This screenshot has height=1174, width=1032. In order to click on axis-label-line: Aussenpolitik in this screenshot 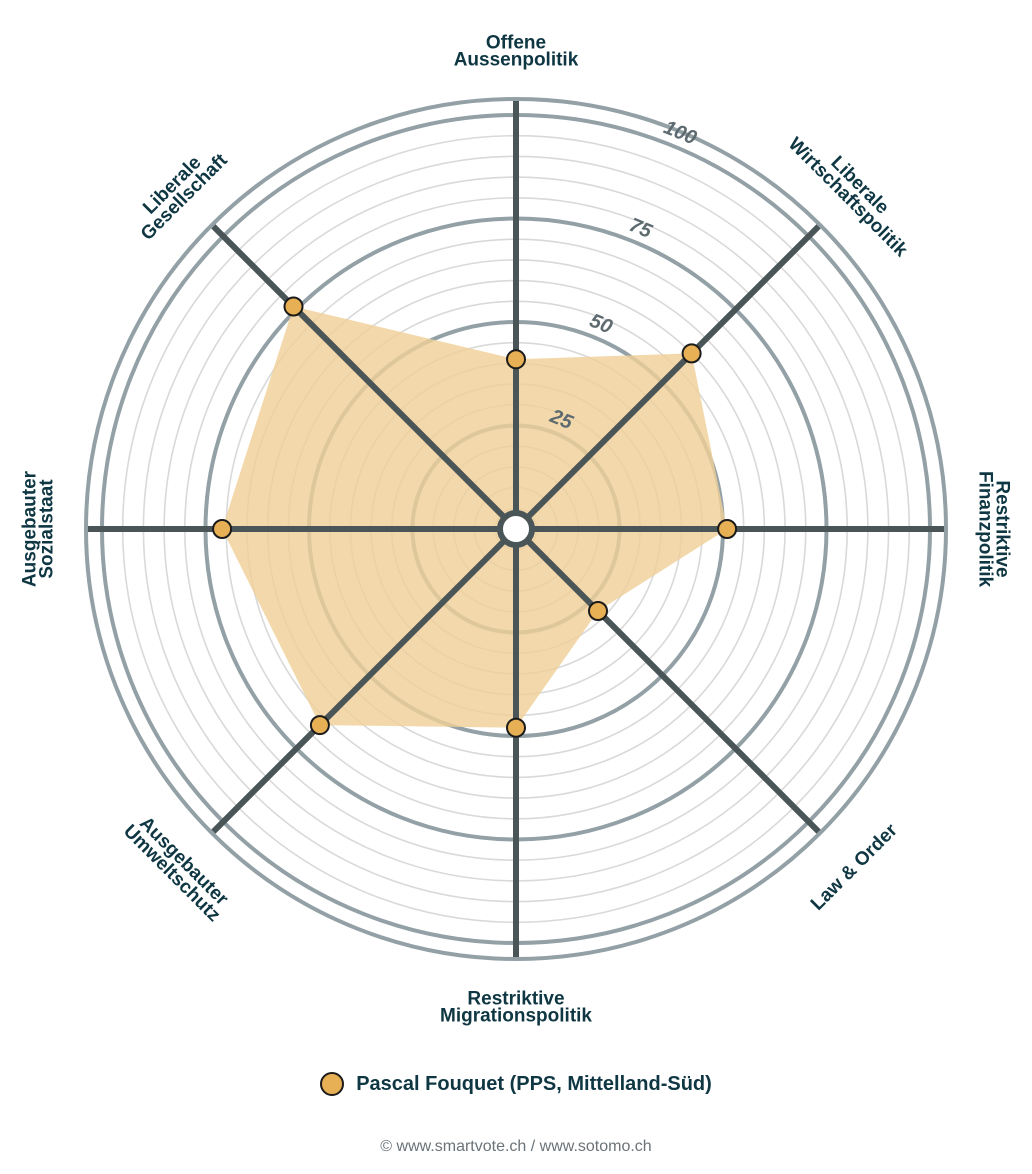, I will do `click(516, 60)`.